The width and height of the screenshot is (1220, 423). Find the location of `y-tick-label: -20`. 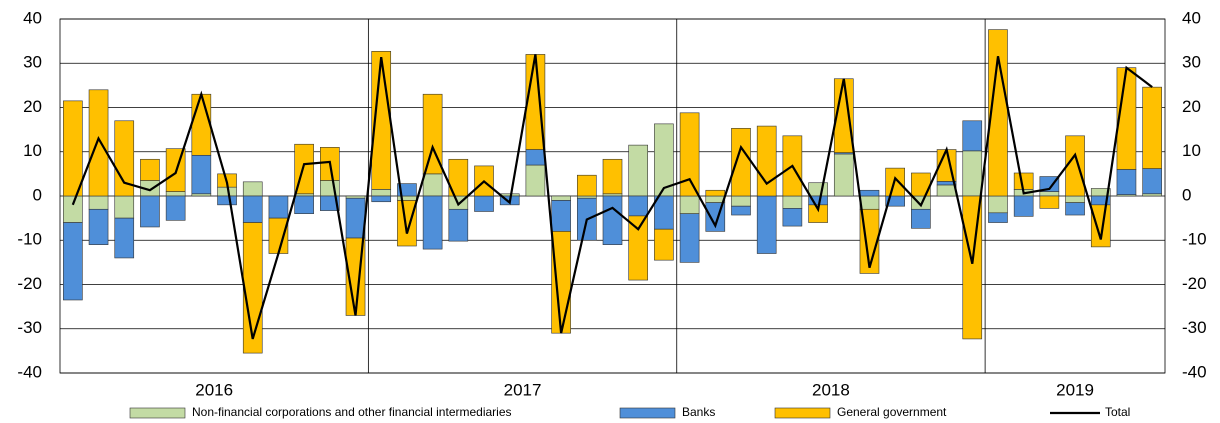

y-tick-label: -20 is located at coordinates (29, 283).